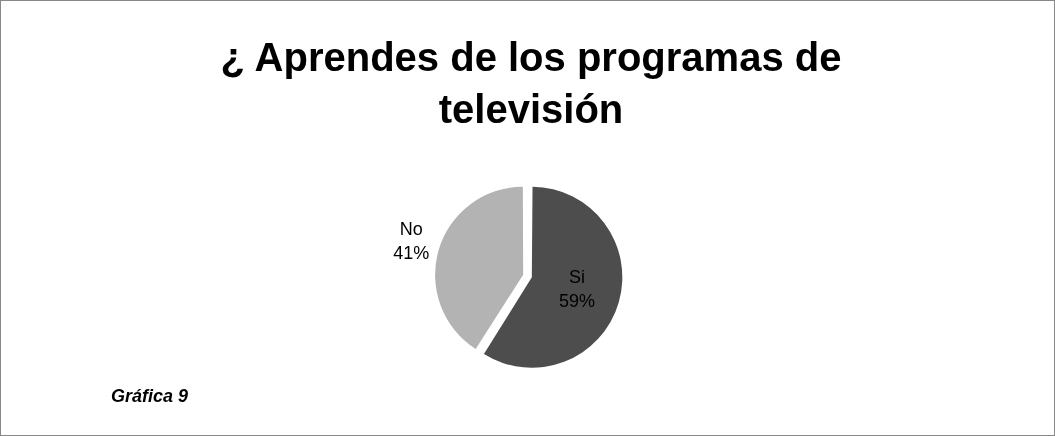  I want to click on data-label: 59%, so click(577, 301).